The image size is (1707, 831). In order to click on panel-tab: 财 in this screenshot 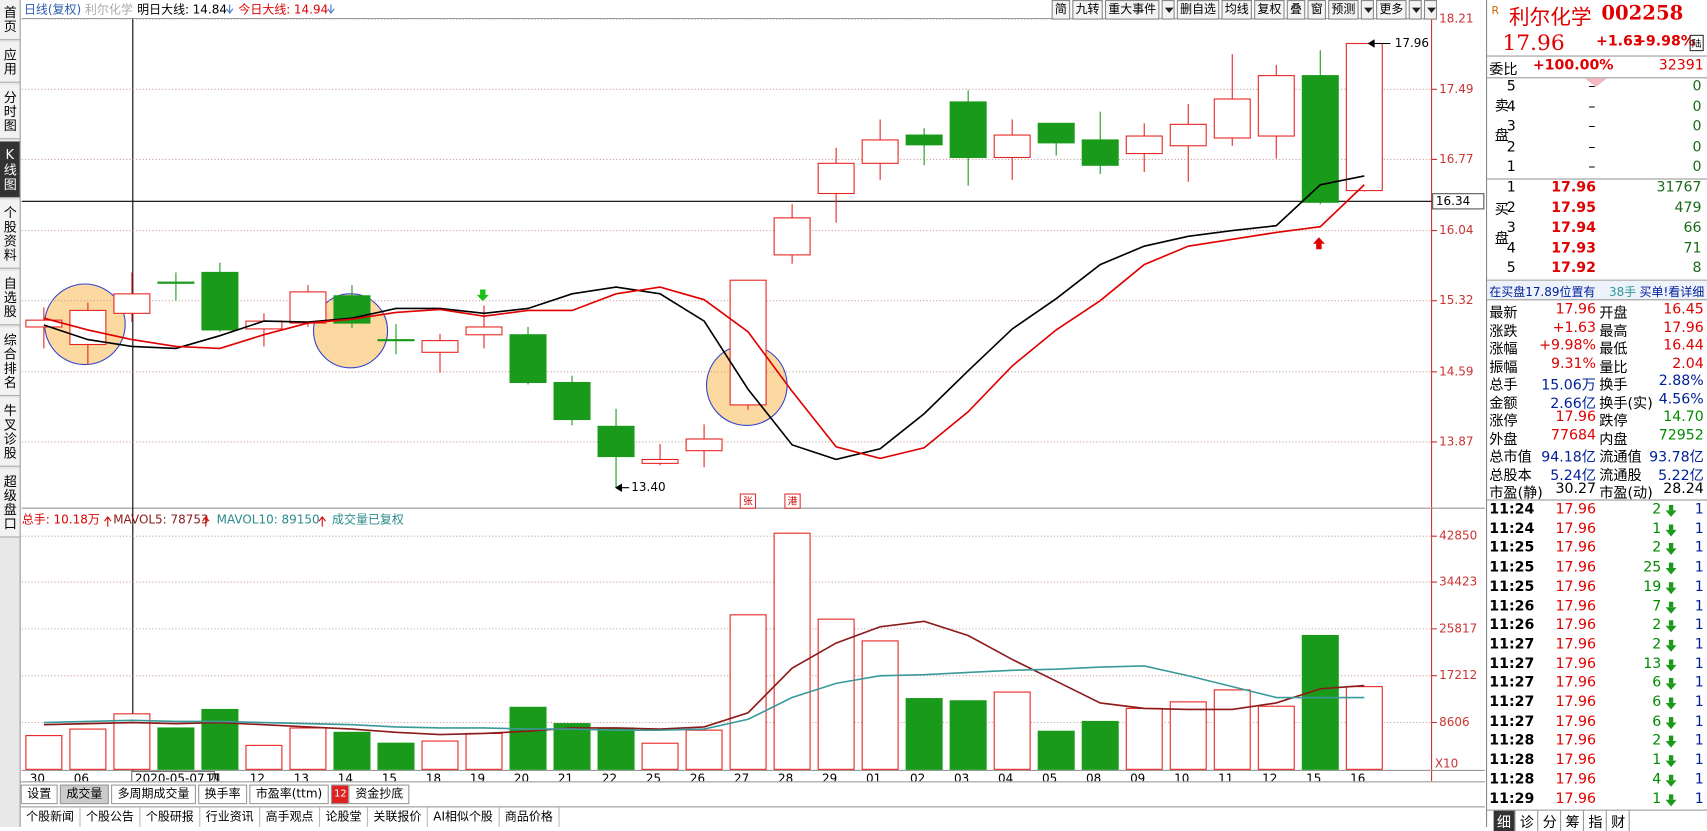, I will do `click(1619, 820)`.